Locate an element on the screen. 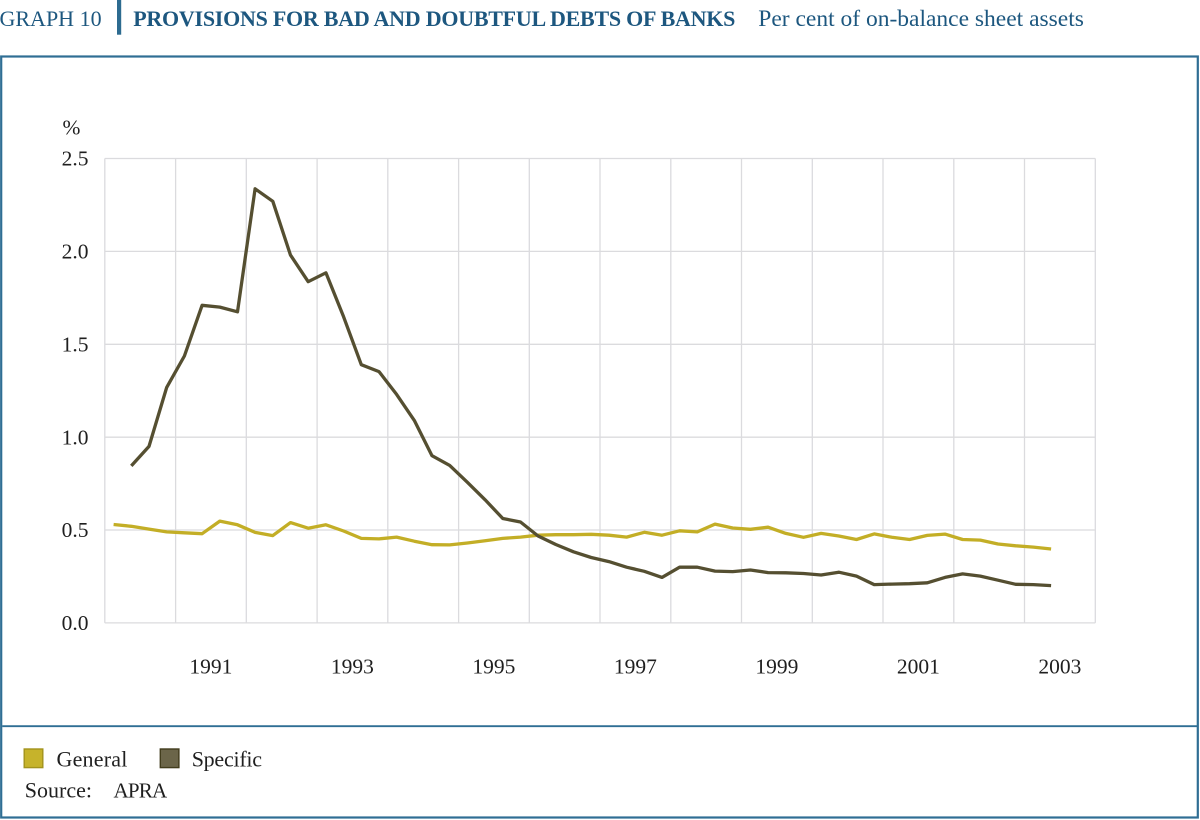 Image resolution: width=1200 pixels, height=820 pixels. svg-text: 1.5 is located at coordinates (75, 345).